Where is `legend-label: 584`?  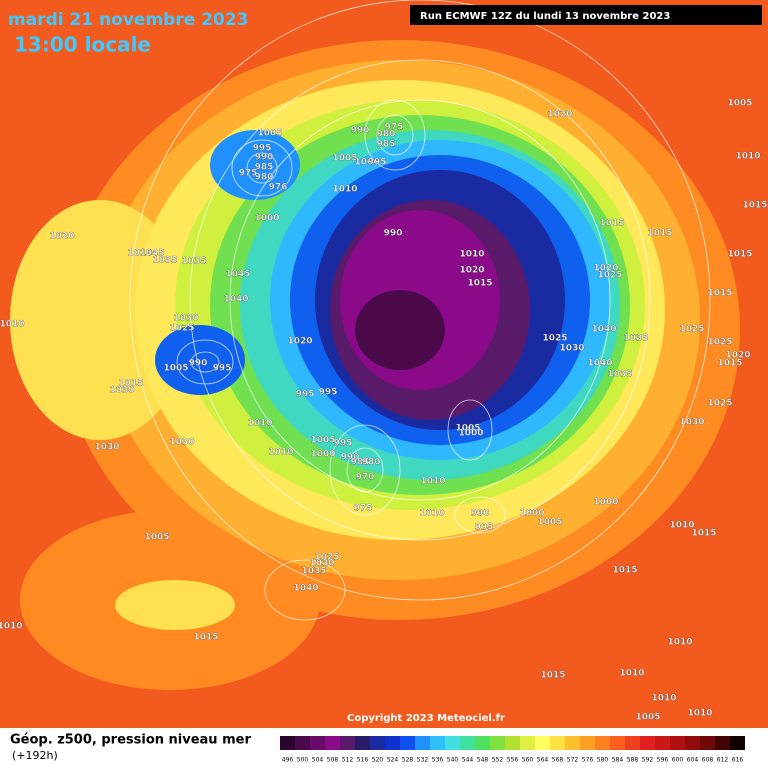
legend-label: 584 is located at coordinates (618, 760).